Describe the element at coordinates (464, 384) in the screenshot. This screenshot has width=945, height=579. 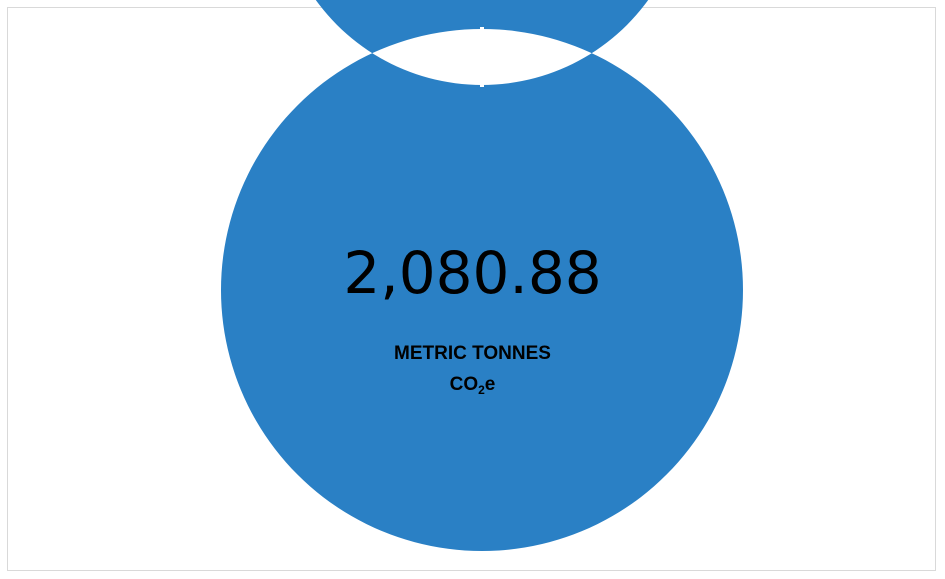
I see `gas-label-prefix: CO` at that location.